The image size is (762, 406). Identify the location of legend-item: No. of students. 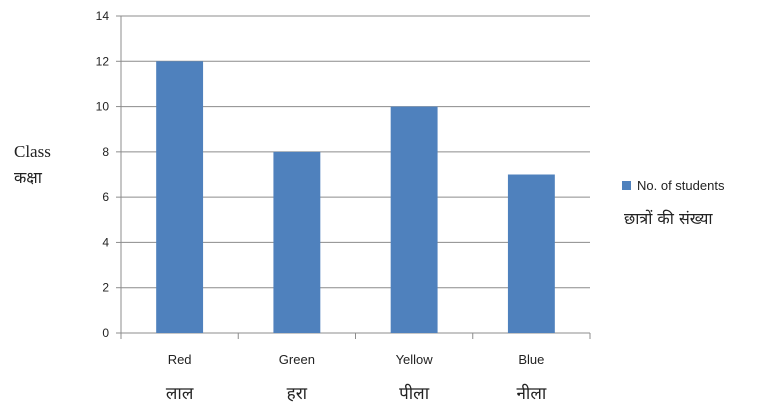
(673, 185).